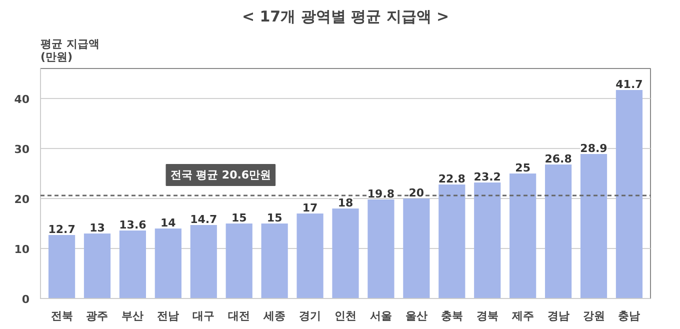  What do you see at coordinates (97, 316) in the screenshot?
I see `x-tick-label: 광주` at bounding box center [97, 316].